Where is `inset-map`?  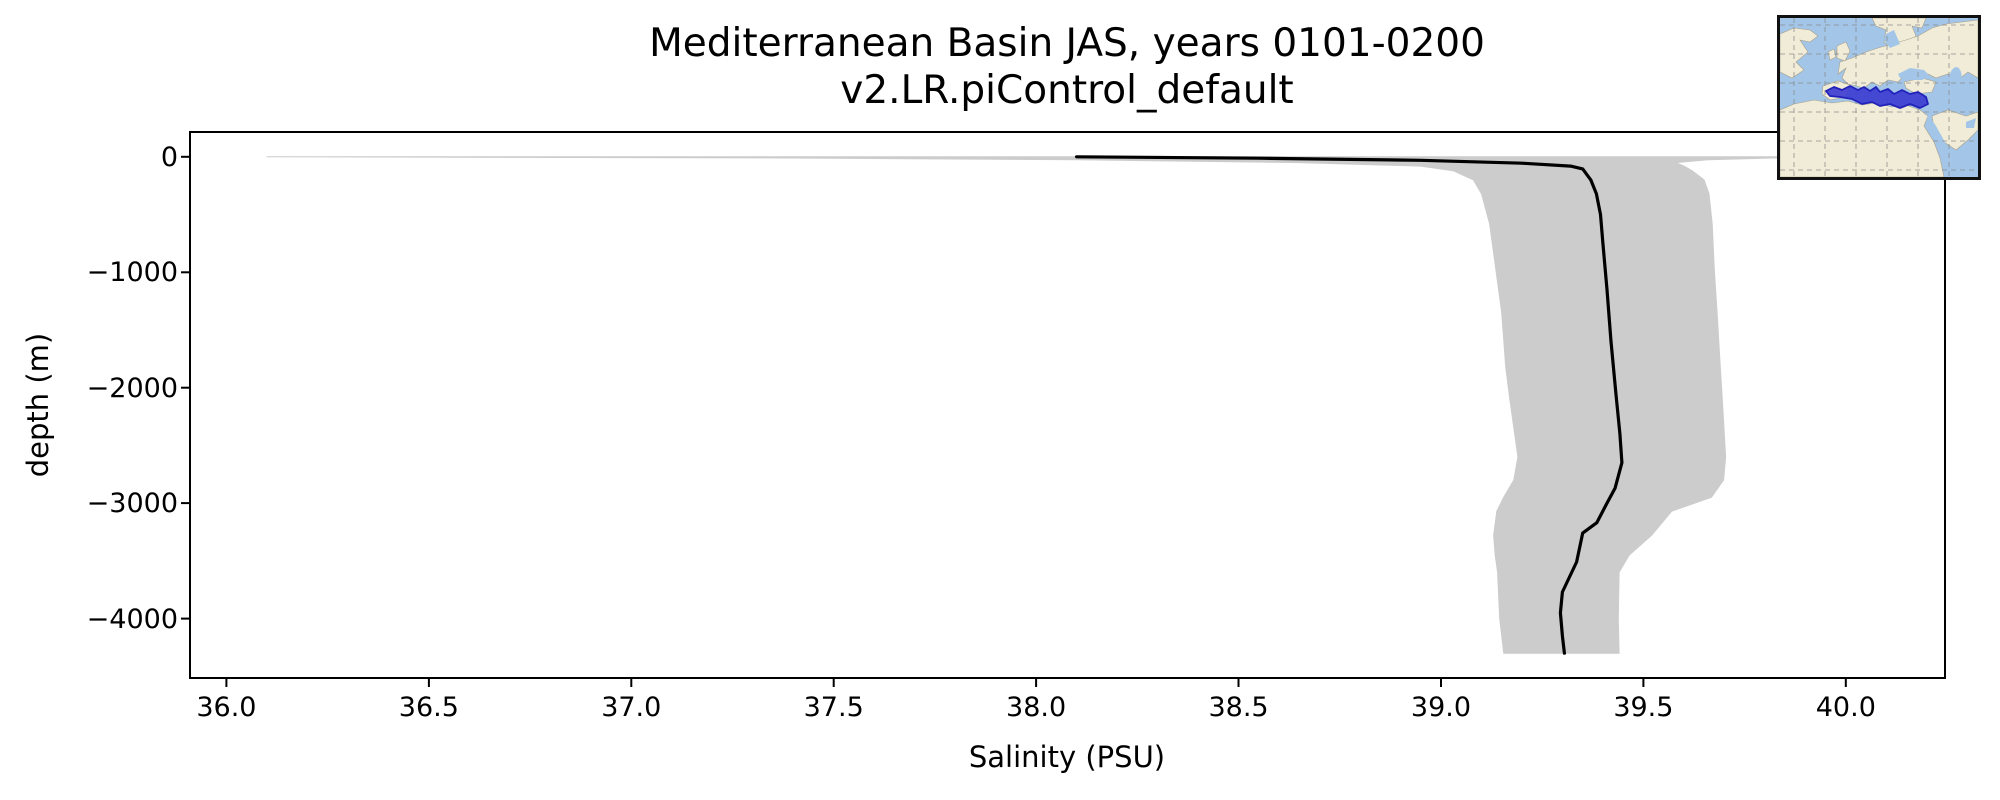 inset-map is located at coordinates (1879, 97).